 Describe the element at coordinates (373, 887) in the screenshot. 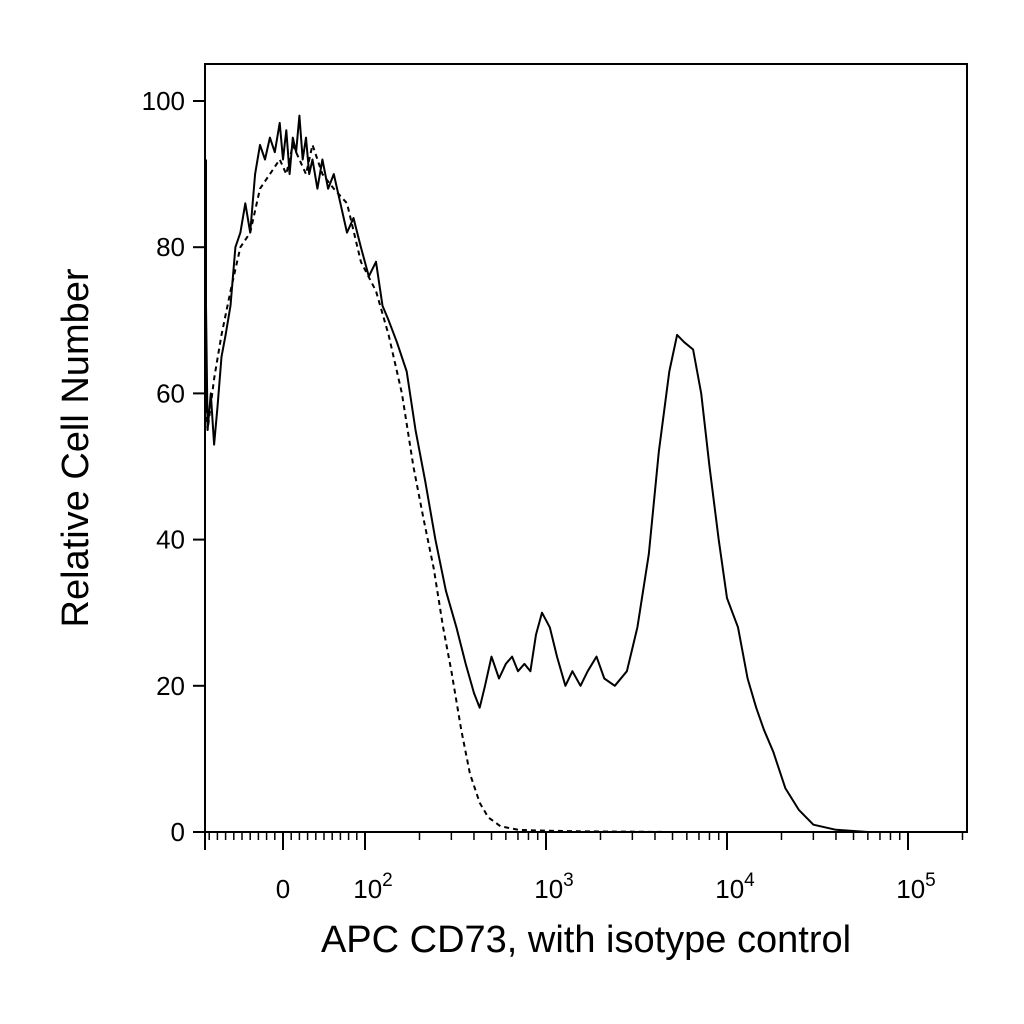

I see `x-tick-label-100: 10²` at that location.